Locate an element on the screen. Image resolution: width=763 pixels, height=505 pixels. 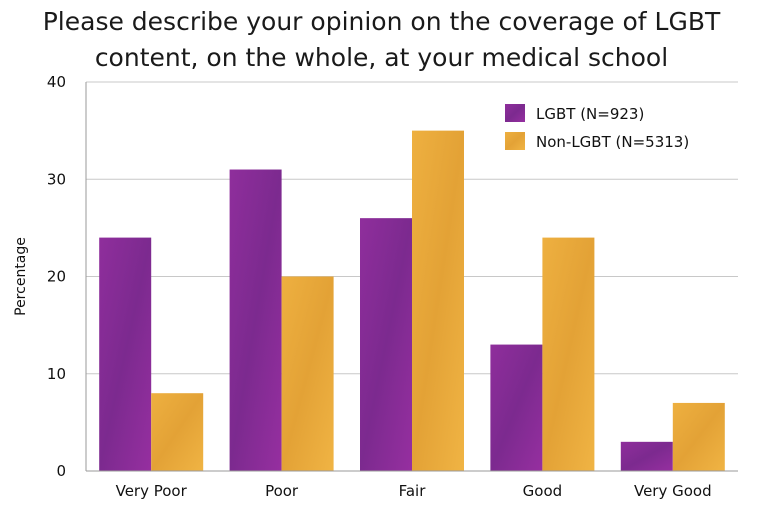
x-tick-label: Poor is located at coordinates (282, 491).